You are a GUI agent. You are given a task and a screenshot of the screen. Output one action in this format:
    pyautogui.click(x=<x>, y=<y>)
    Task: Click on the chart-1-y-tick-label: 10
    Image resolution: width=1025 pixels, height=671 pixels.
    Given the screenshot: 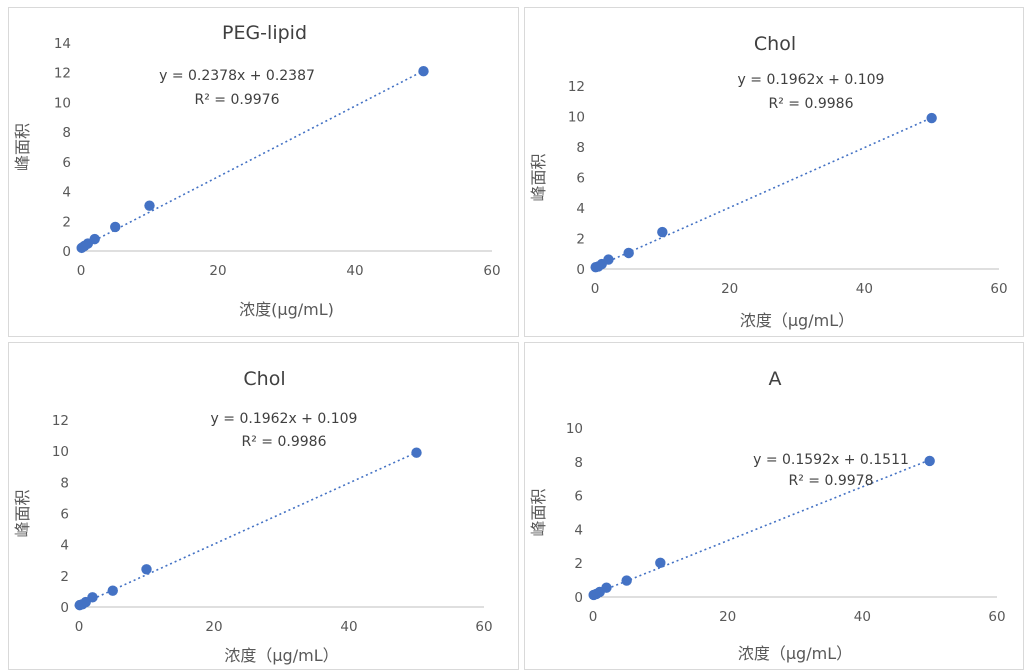 What is the action you would take?
    pyautogui.click(x=576, y=118)
    